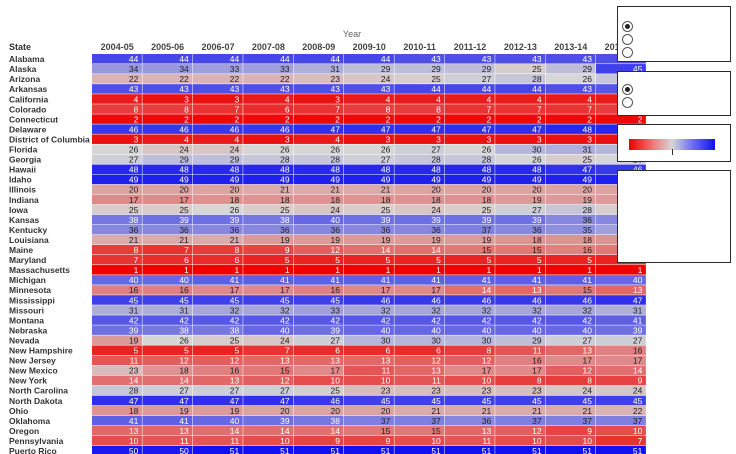 Image resolution: width=736 pixels, height=454 pixels. What do you see at coordinates (672, 144) in the screenshot?
I see `color-ramp` at bounding box center [672, 144].